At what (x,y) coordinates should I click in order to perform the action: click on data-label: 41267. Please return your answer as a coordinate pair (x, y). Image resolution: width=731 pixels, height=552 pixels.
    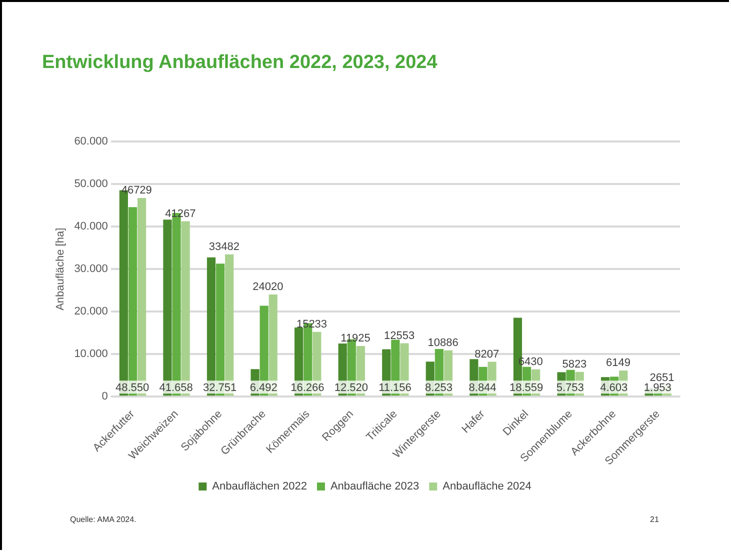
    Looking at the image, I should click on (180, 214).